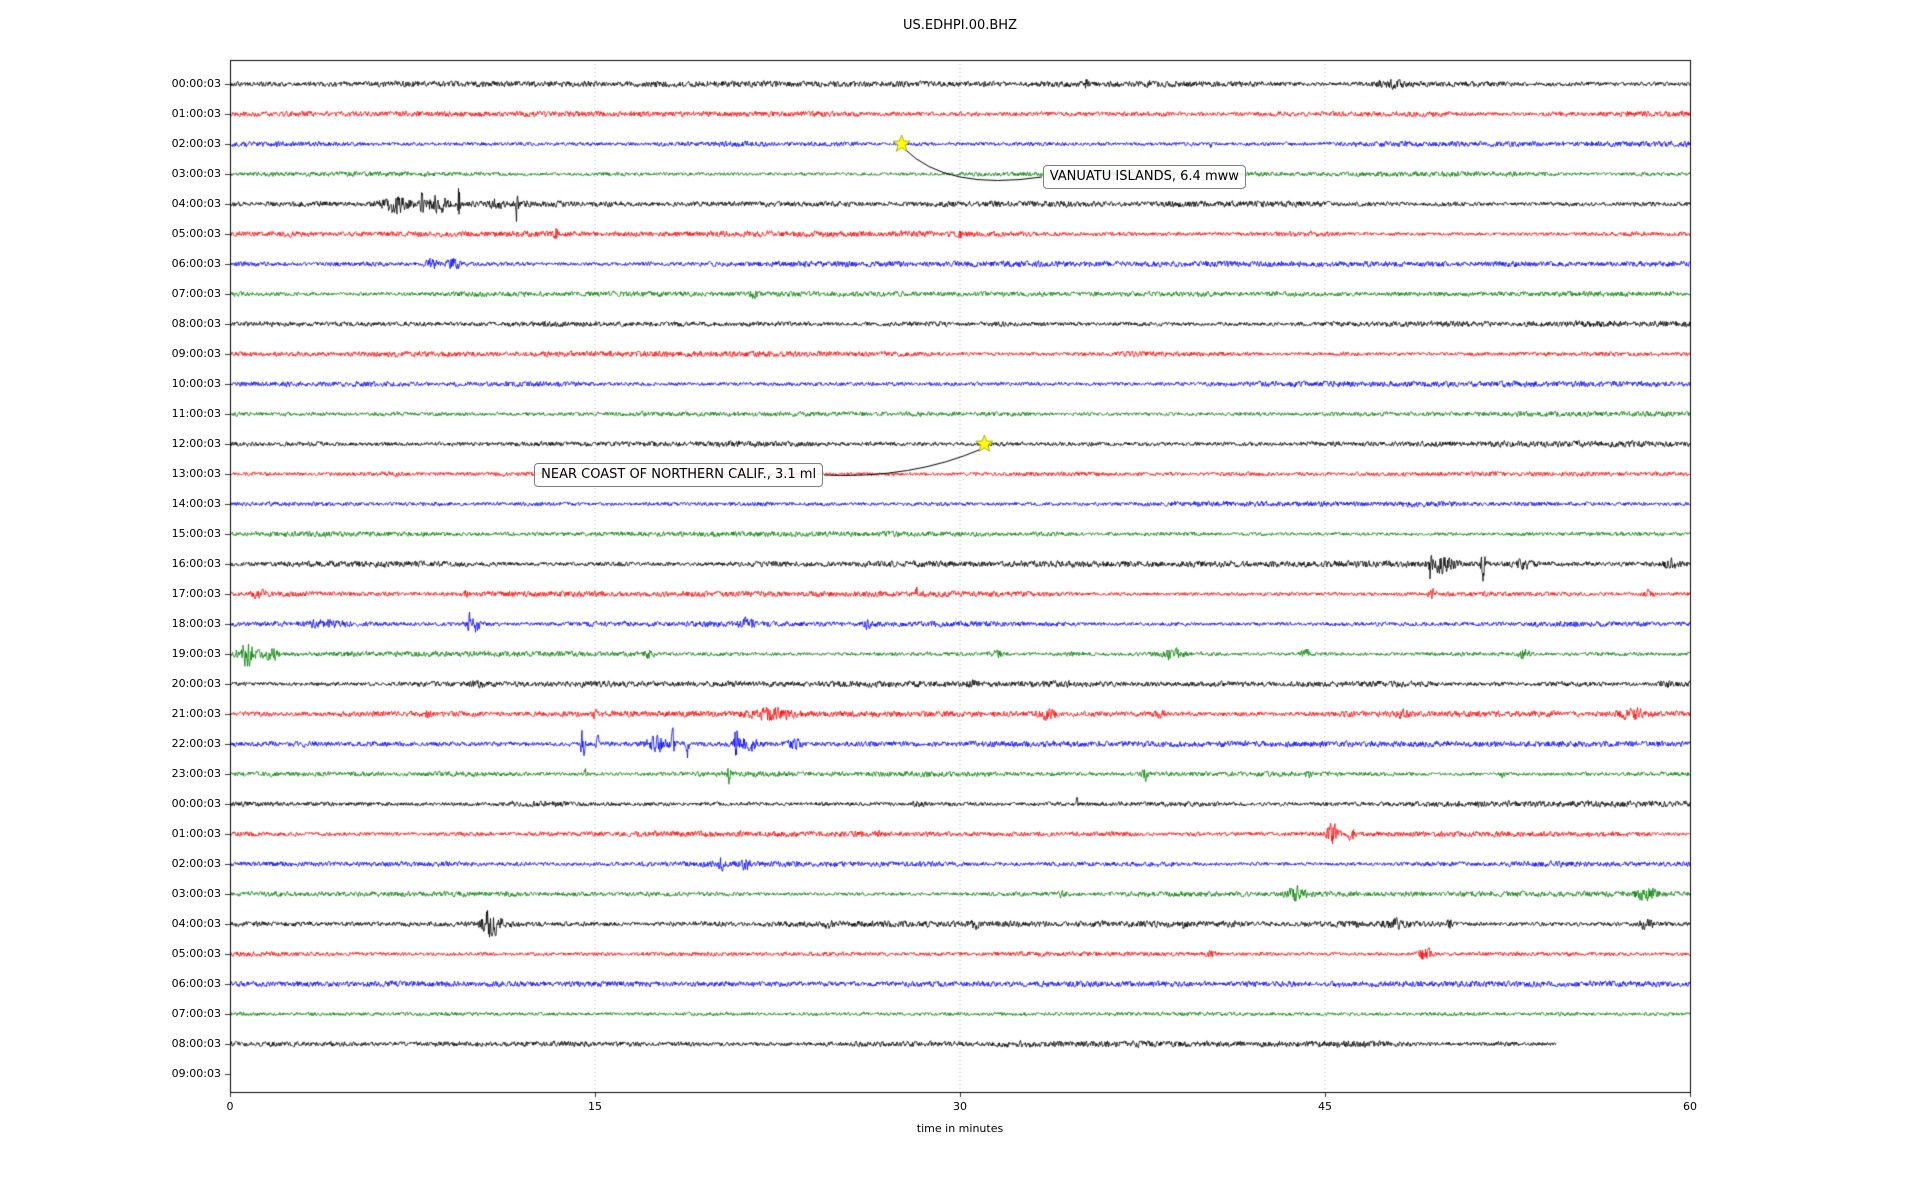 This screenshot has height=1200, width=1920. Describe the element at coordinates (230, 1106) in the screenshot. I see `x-axis-tick-label: 0` at that location.